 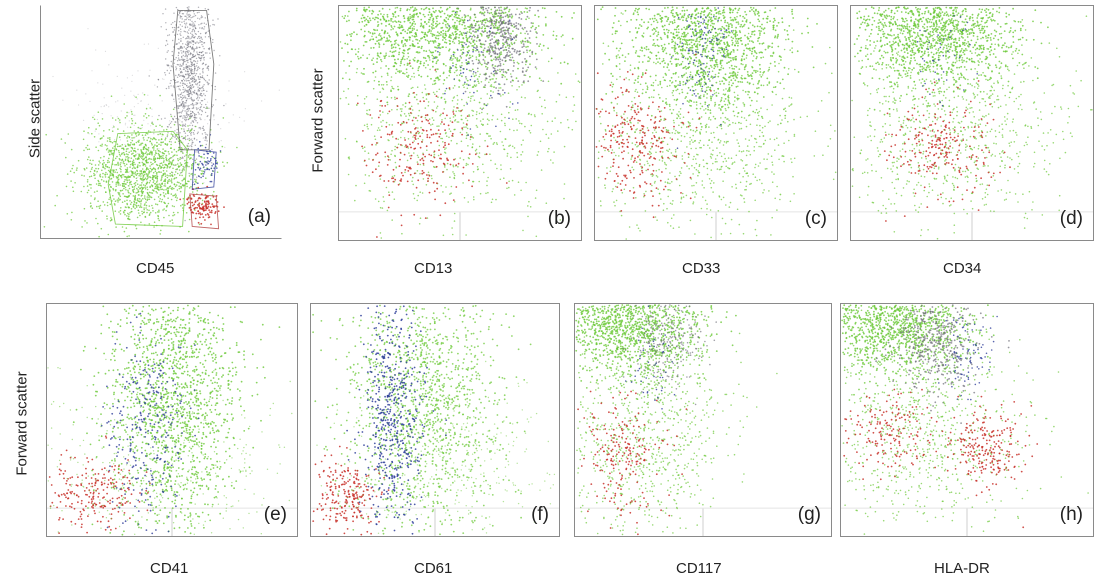 I want to click on x-axis-label-e: CD41, so click(x=169, y=568).